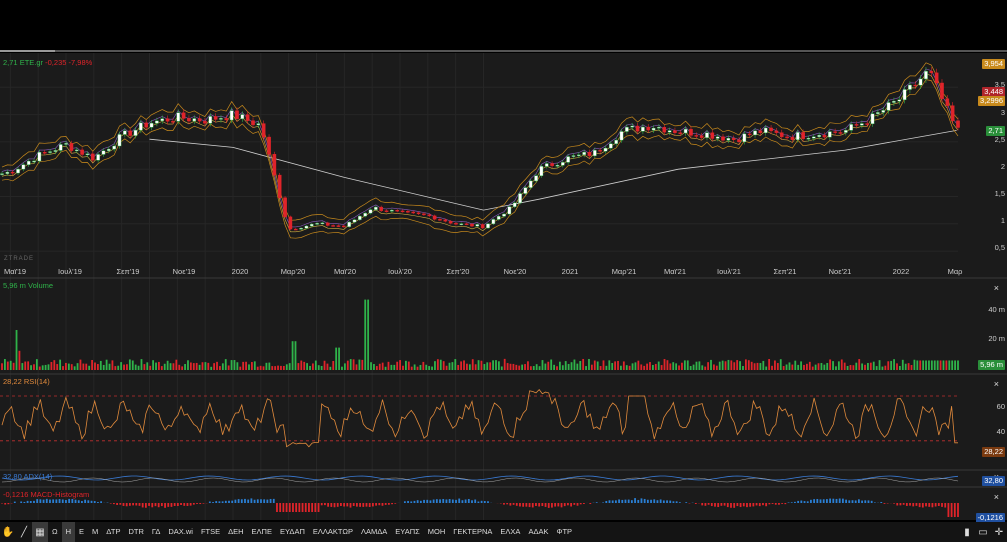  What do you see at coordinates (374, 531) in the screenshot?
I see `toolbar-item: ΛΑΜΔΑ` at bounding box center [374, 531].